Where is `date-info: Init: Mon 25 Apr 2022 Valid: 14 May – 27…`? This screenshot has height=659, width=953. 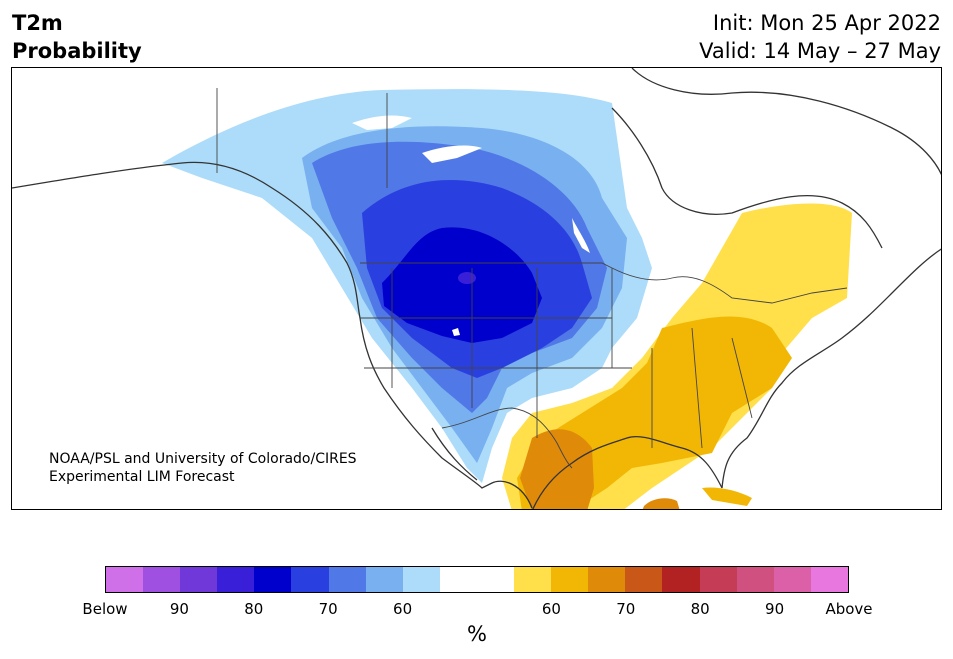 date-info: Init: Mon 25 Apr 2022 Valid: 14 May – 27… is located at coordinates (820, 37).